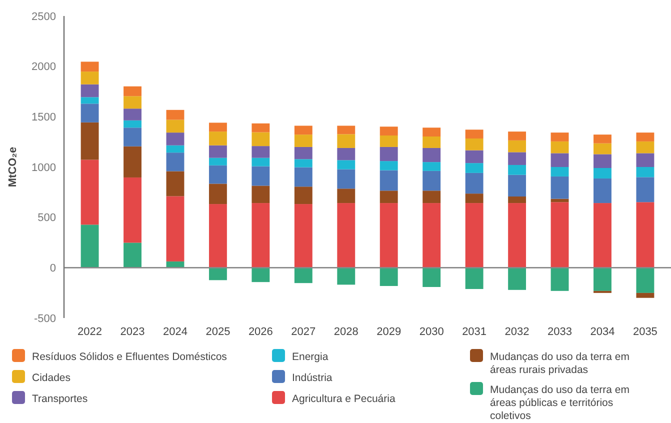  What do you see at coordinates (560, 332) in the screenshot?
I see `x-tick-label: 2033` at bounding box center [560, 332].